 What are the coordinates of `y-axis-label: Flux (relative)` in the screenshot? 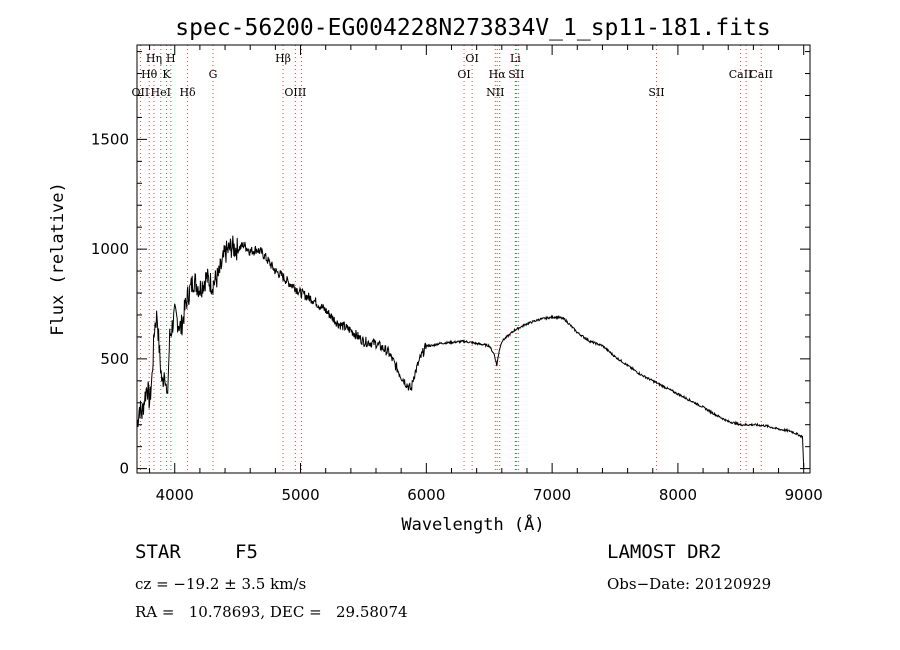 It's located at (58, 259).